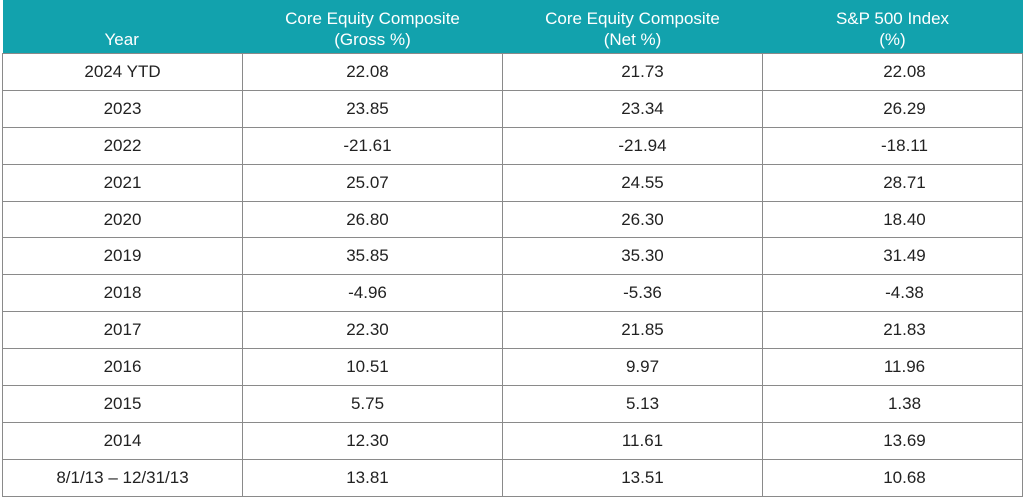 The image size is (1024, 497). What do you see at coordinates (372, 18) in the screenshot?
I see `gross-header-line1: Core Equity Composite` at bounding box center [372, 18].